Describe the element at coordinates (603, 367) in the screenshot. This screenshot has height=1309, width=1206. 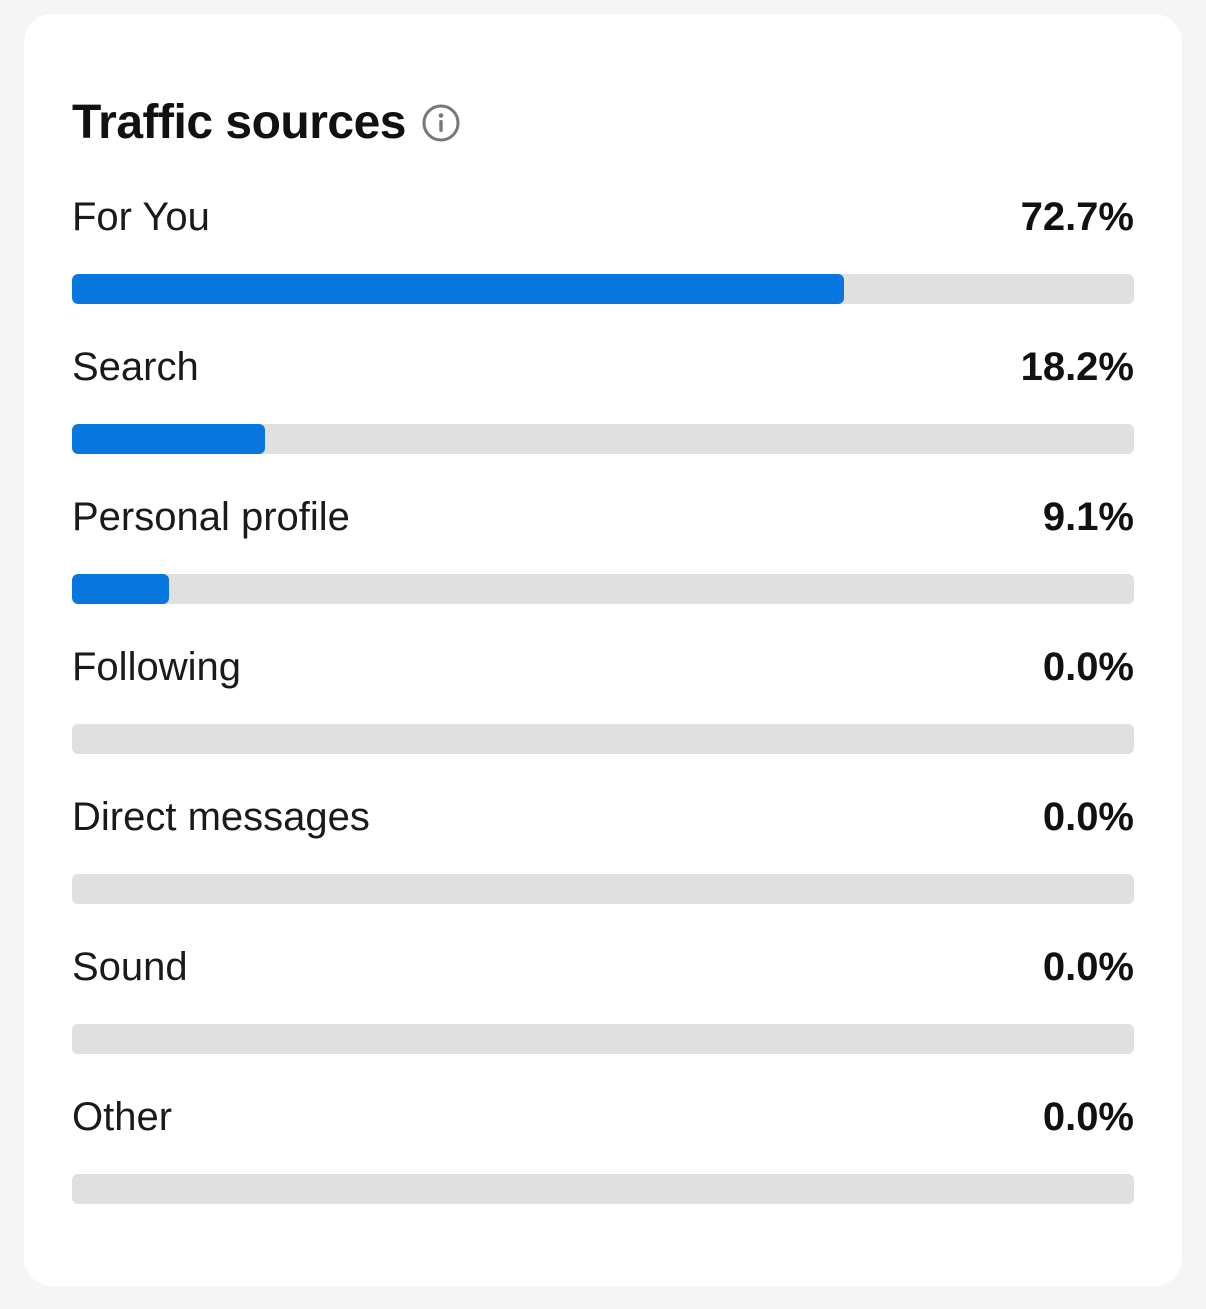
I see `traffic-source-label-line: Search 18.2%` at that location.